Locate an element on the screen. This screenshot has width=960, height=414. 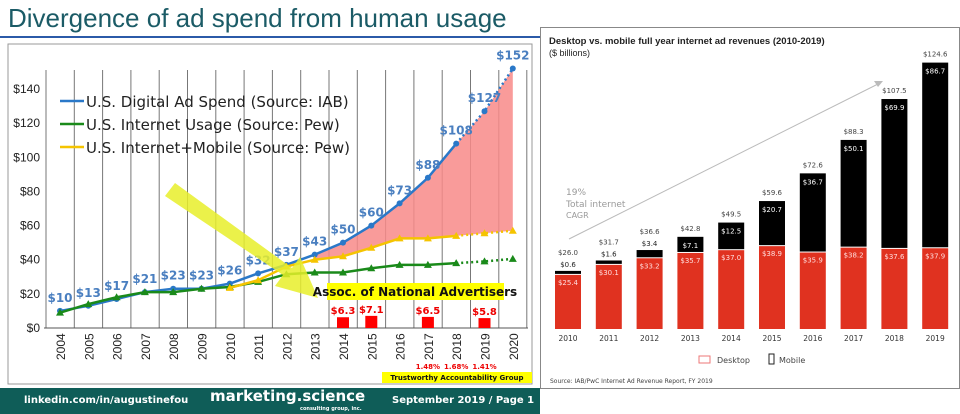
mobile-value-label: $50.1 is located at coordinates (854, 149).